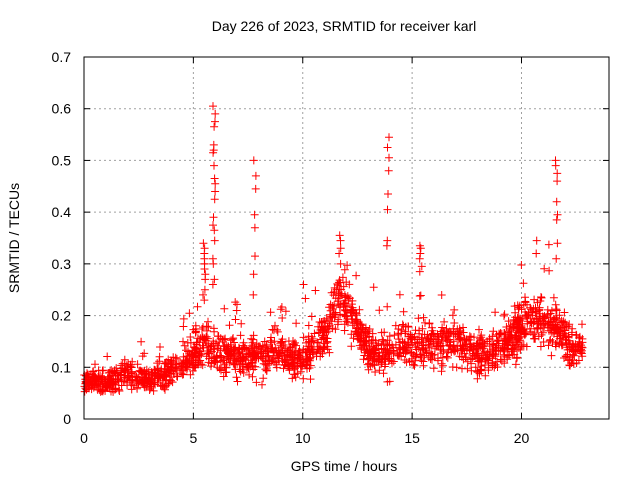 This screenshot has height=480, width=640. What do you see at coordinates (303, 438) in the screenshot?
I see `x-tick-label: 10` at bounding box center [303, 438].